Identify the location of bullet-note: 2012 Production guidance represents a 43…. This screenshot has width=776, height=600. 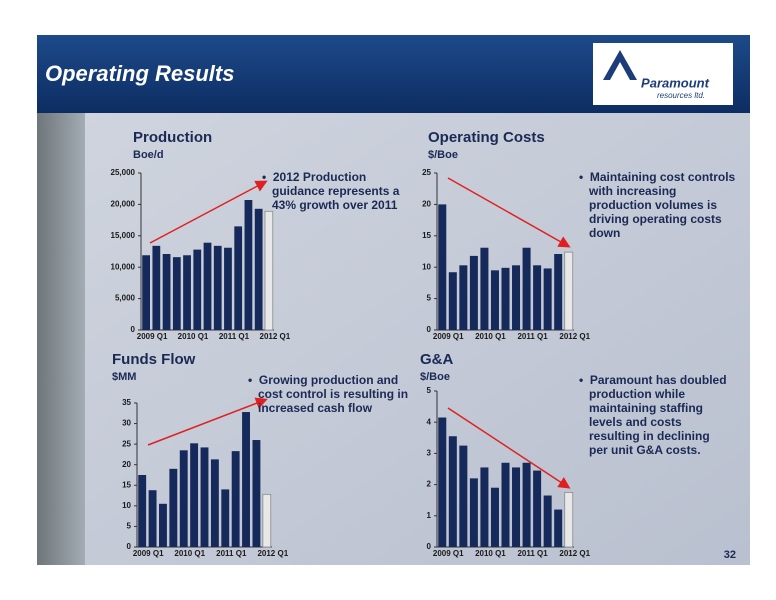
(331, 191).